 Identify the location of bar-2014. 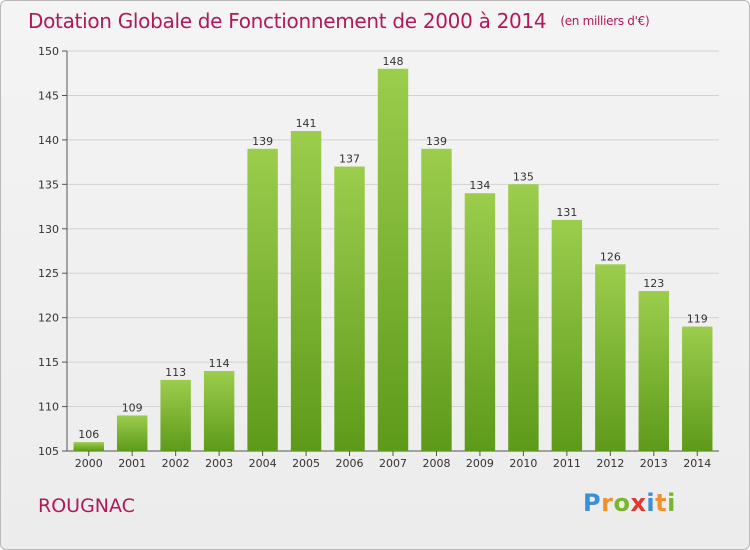
(697, 388).